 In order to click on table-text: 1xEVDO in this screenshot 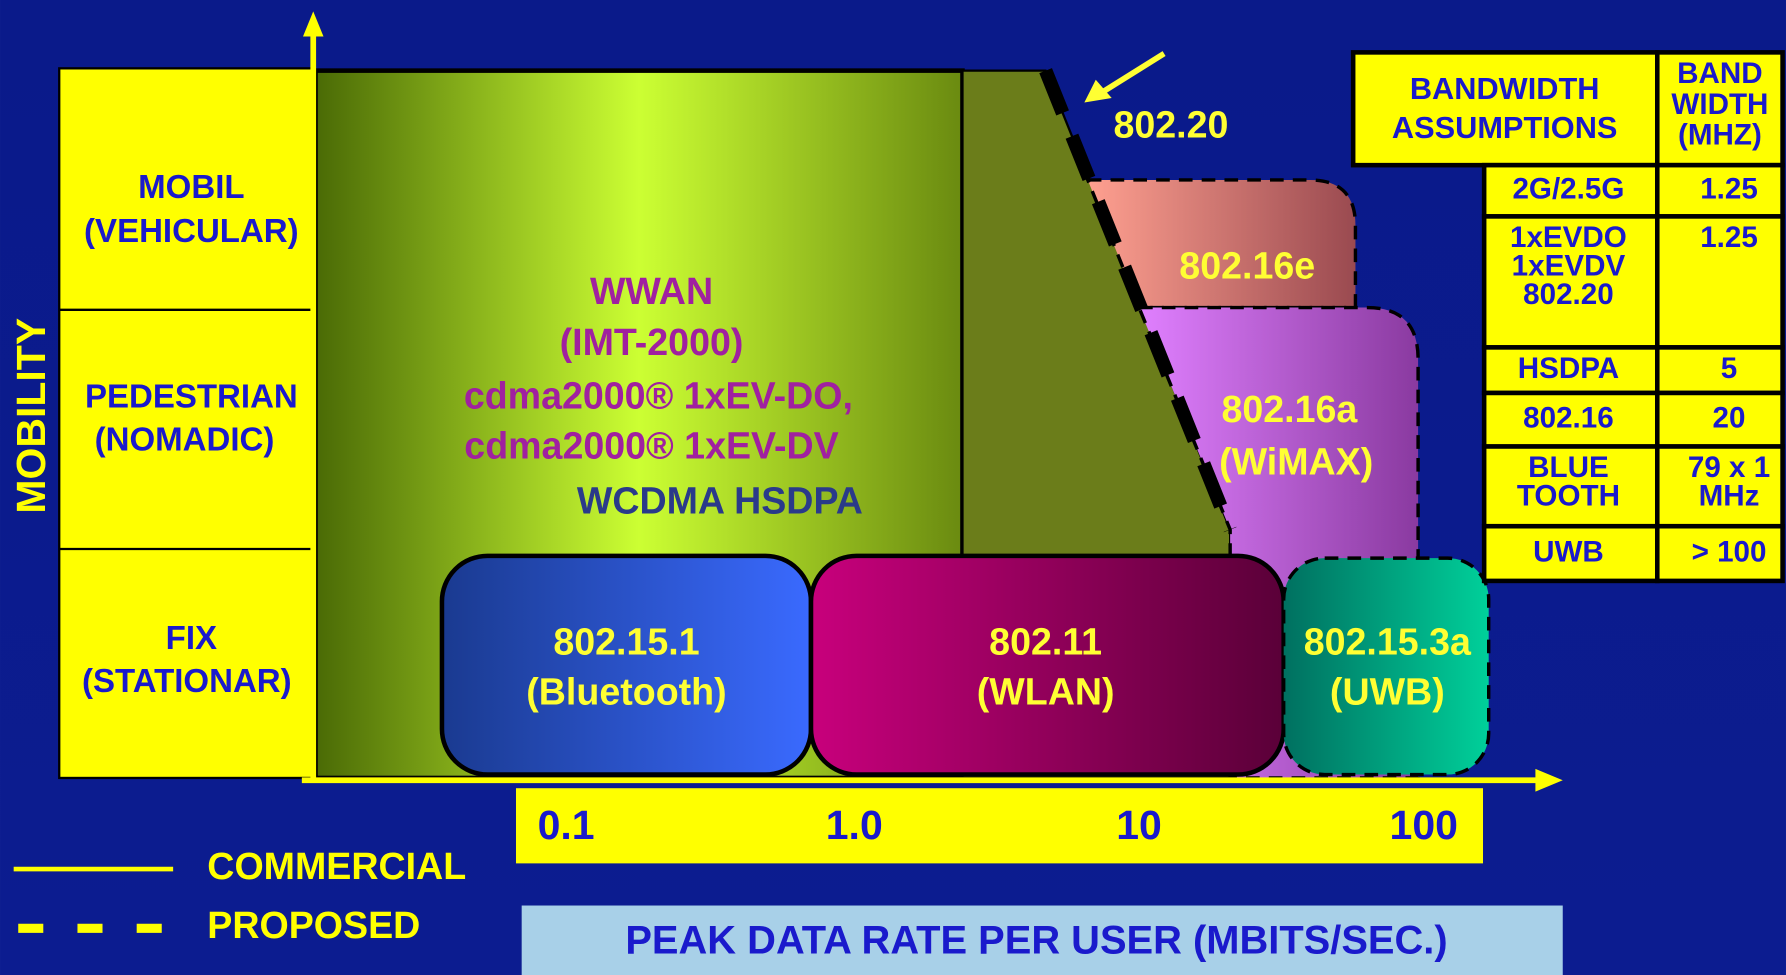, I will do `click(1568, 237)`.